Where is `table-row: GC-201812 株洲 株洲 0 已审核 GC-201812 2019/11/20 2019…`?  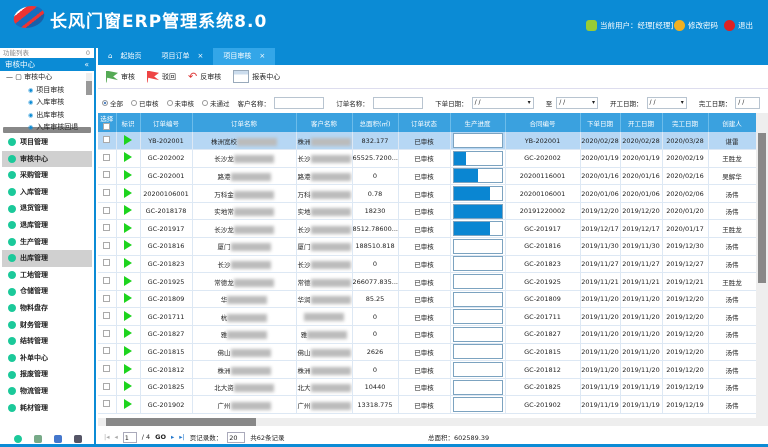
table-row: GC-201812 株洲 株洲 0 已审核 GC-201812 2019/11/20 2019… is located at coordinates (427, 369).